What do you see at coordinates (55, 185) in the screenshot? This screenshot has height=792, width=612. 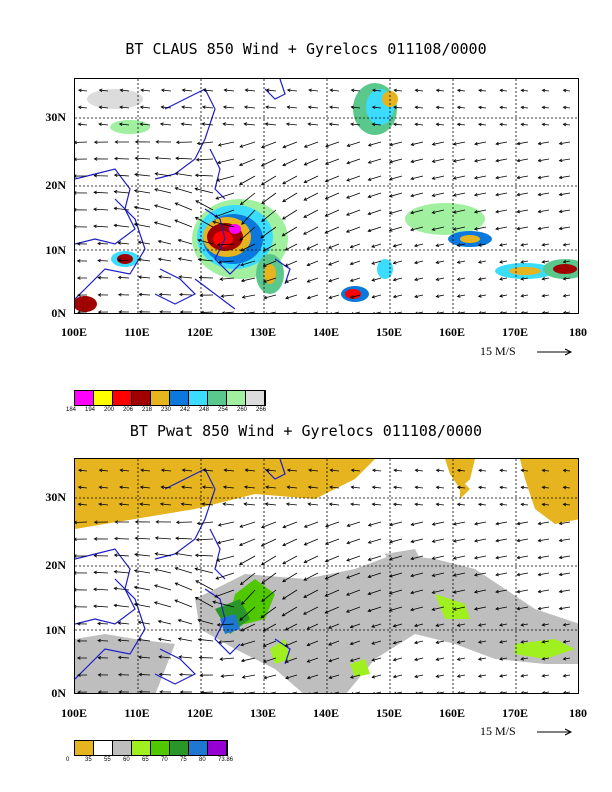 I see `top-y-label: 20N` at bounding box center [55, 185].